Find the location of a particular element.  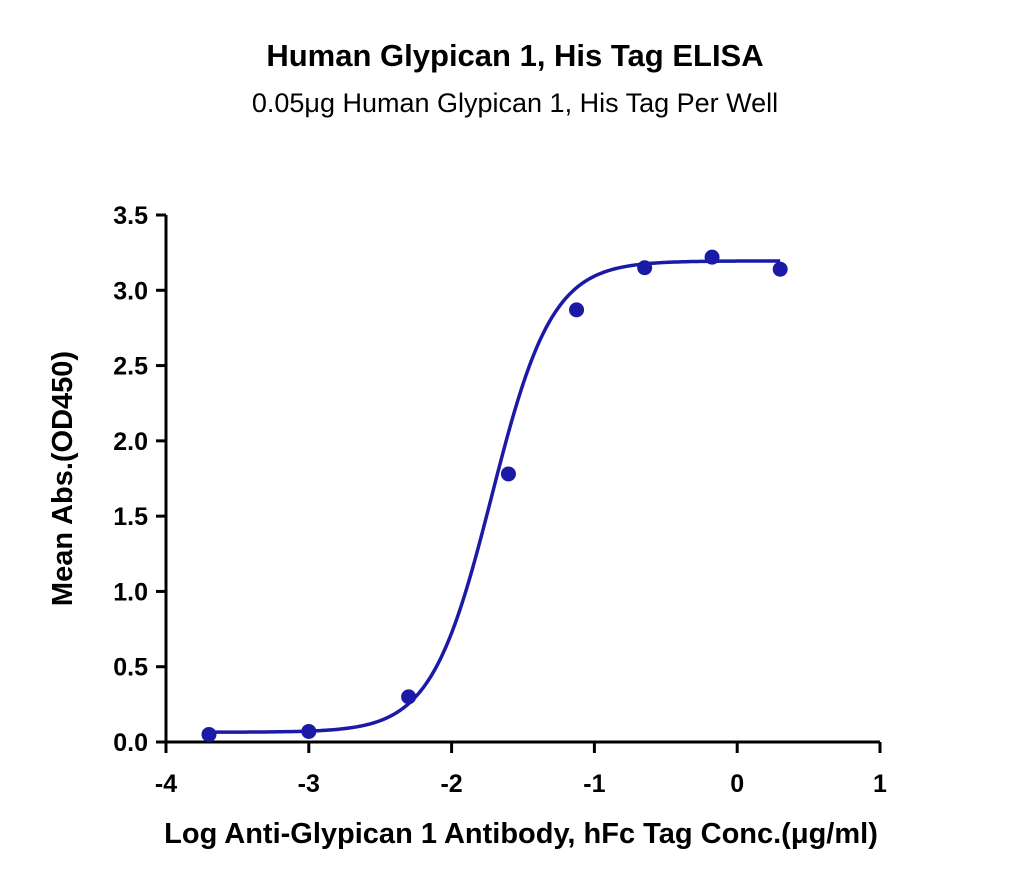

x-tick-label: 1 is located at coordinates (880, 784).